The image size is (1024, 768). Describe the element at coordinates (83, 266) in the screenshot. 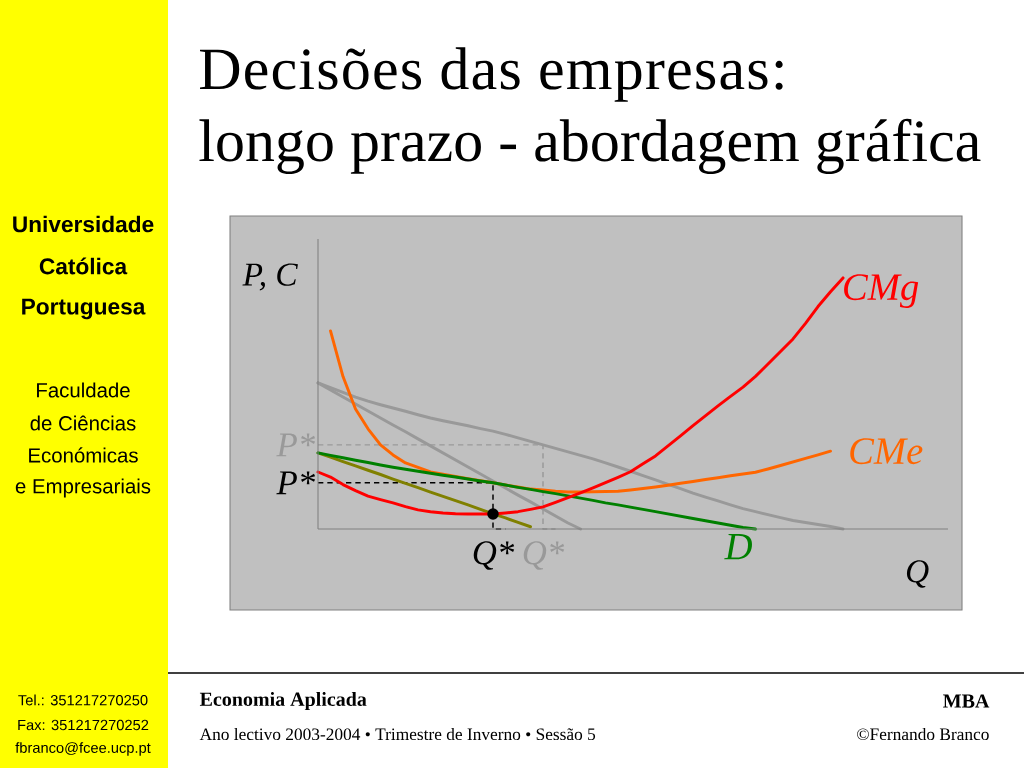

I see `text: Católica` at that location.